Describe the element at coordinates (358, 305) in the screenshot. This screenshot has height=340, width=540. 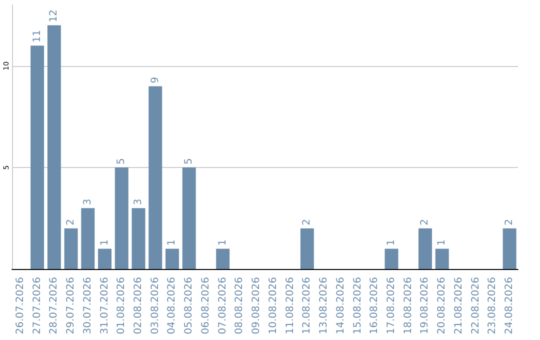
I see `x-tick-label: 15.08.2026` at that location.